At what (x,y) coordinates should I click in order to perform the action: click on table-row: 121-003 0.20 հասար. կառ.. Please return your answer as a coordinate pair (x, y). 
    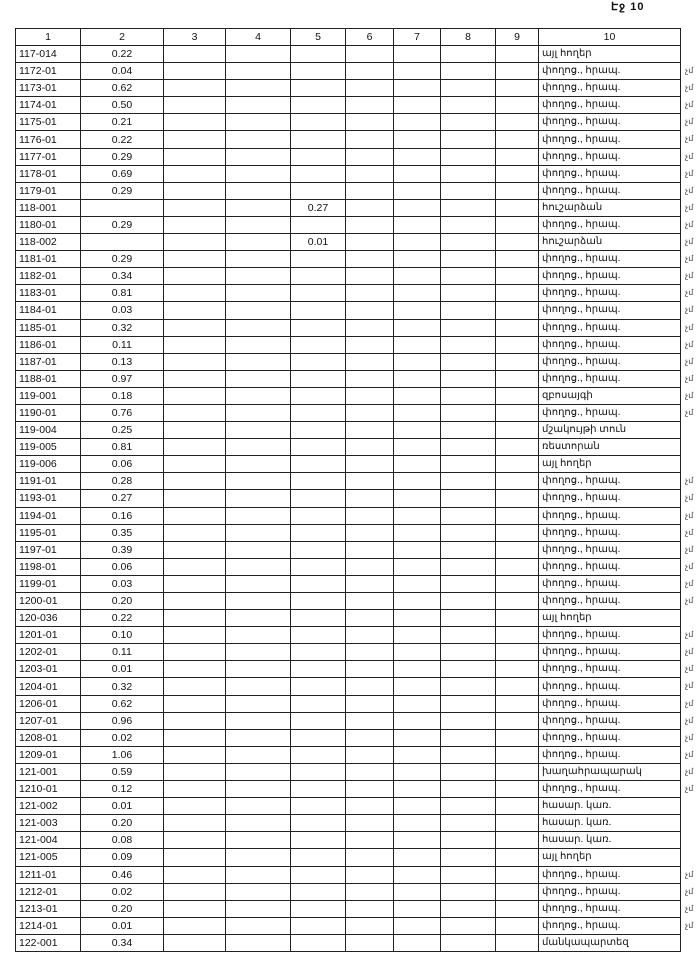
    Looking at the image, I should click on (348, 823).